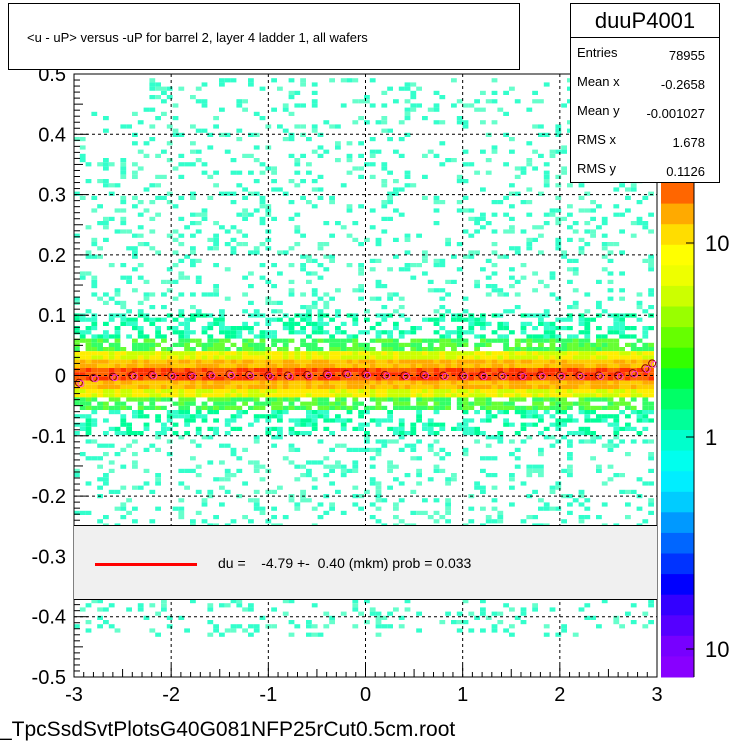  I want to click on stats-value: 0.1126, so click(685, 171).